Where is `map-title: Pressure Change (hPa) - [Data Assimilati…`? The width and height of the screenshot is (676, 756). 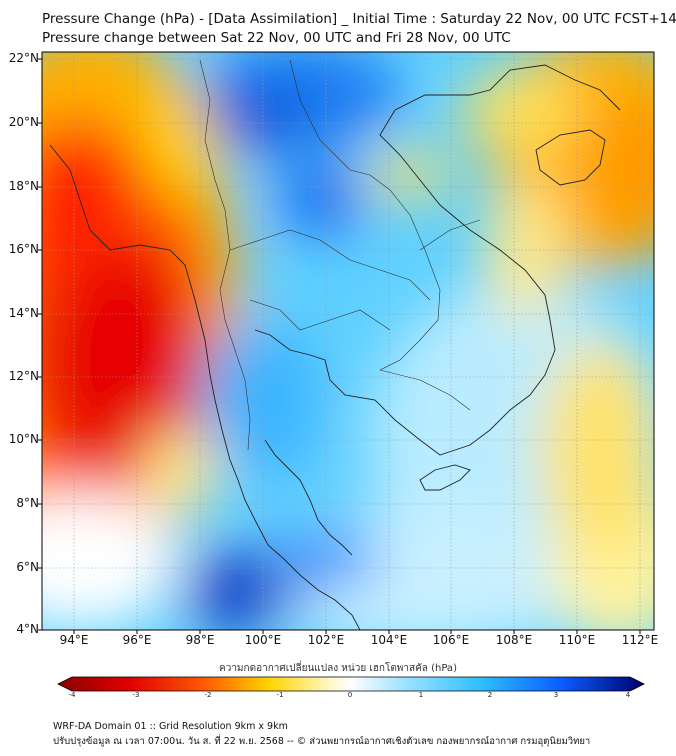 map-title: Pressure Change (hPa) - [Data Assimilati… is located at coordinates (359, 19).